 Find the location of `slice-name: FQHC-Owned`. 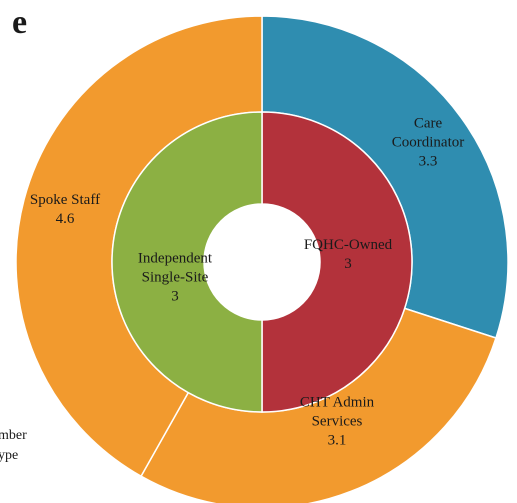

slice-name: FQHC-Owned is located at coordinates (348, 245).